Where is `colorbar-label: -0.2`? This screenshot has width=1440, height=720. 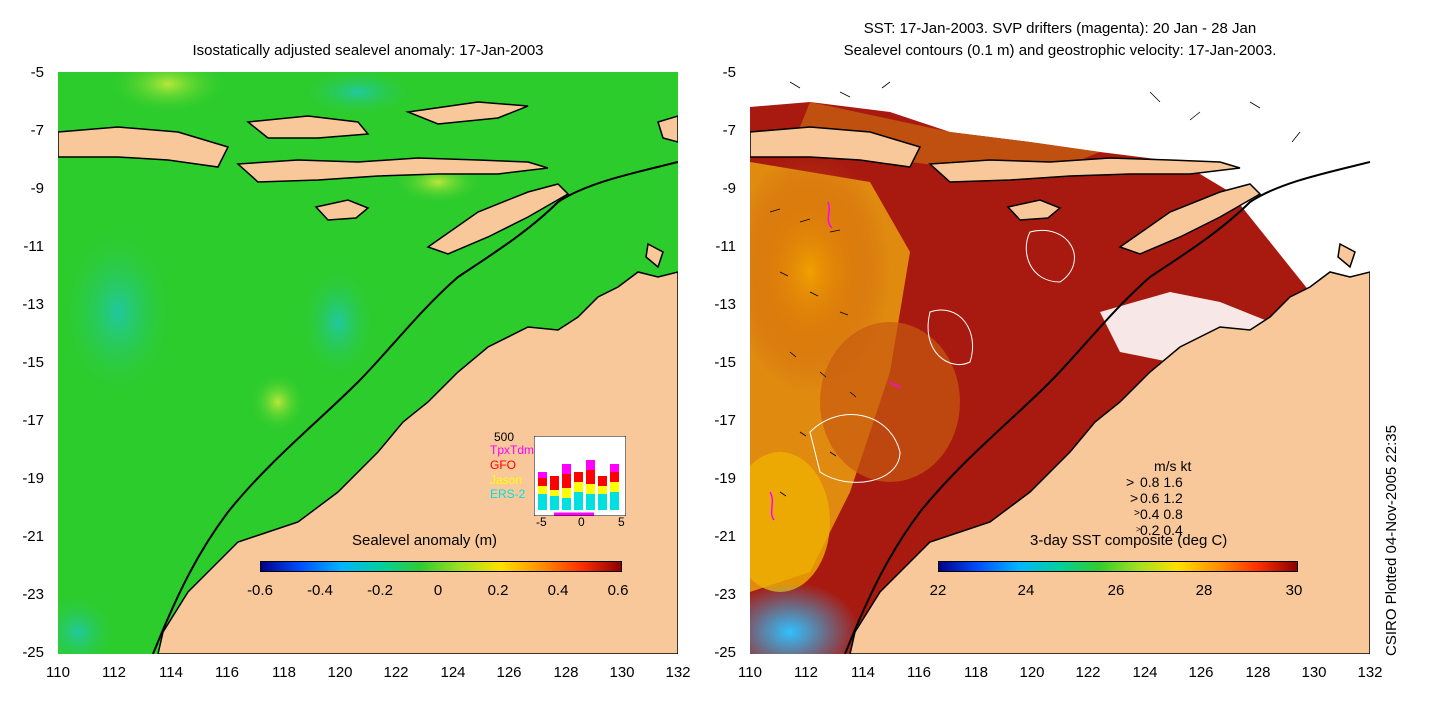 colorbar-label: -0.2 is located at coordinates (380, 590).